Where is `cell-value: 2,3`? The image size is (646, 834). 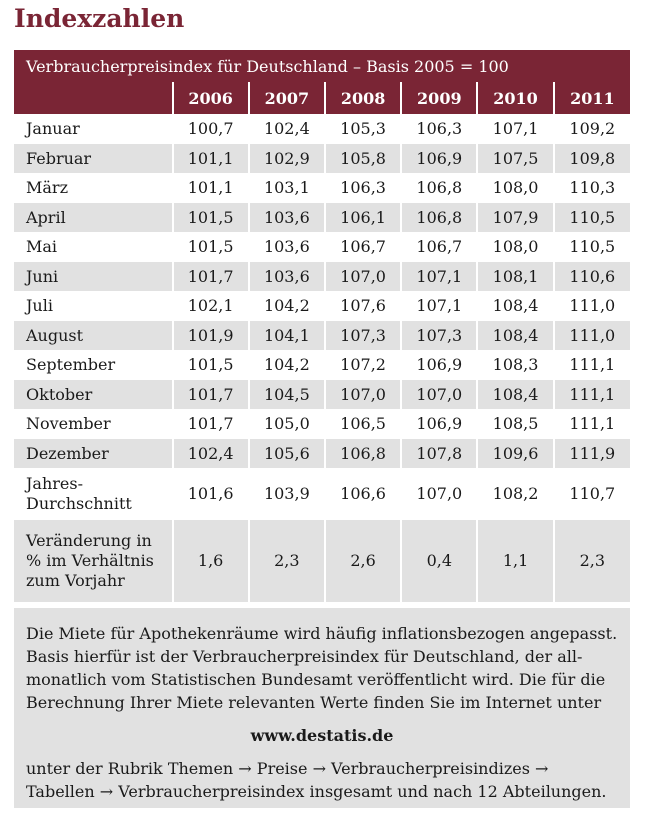
cell-value: 2,3 is located at coordinates (591, 561).